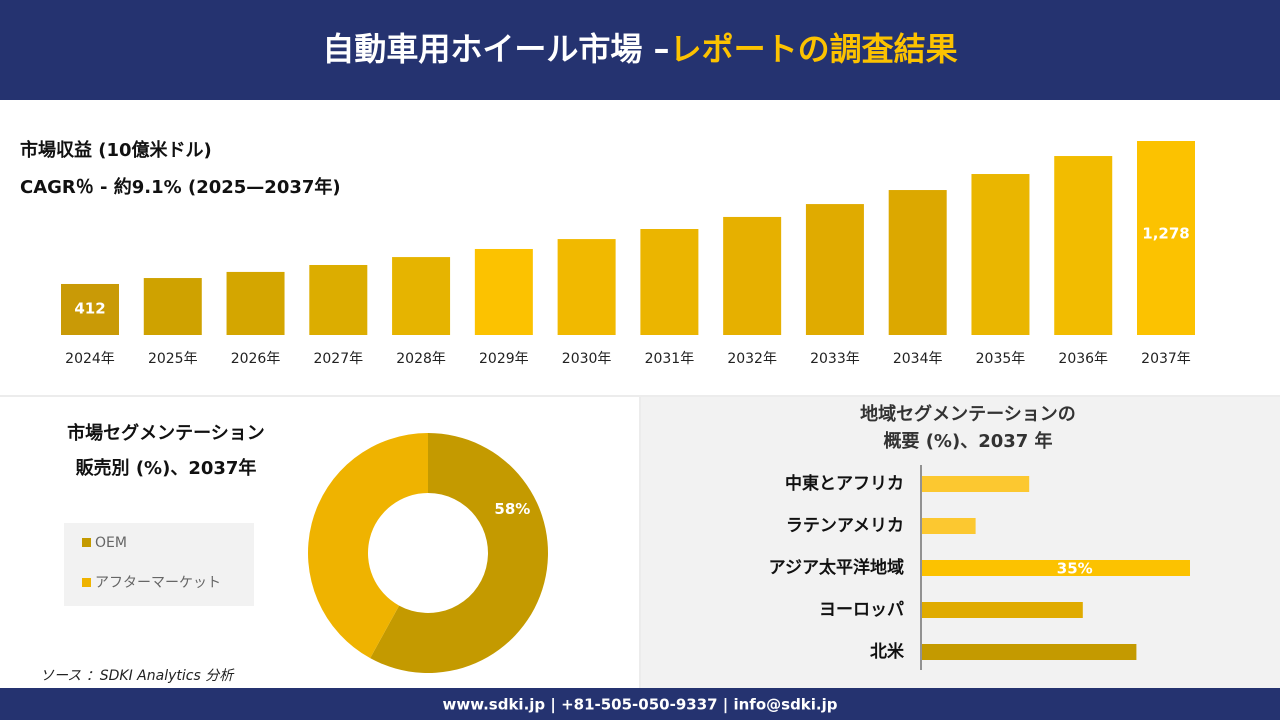 The height and width of the screenshot is (720, 1280). What do you see at coordinates (256, 359) in the screenshot?
I see `x-tick-label: 2026年` at bounding box center [256, 359].